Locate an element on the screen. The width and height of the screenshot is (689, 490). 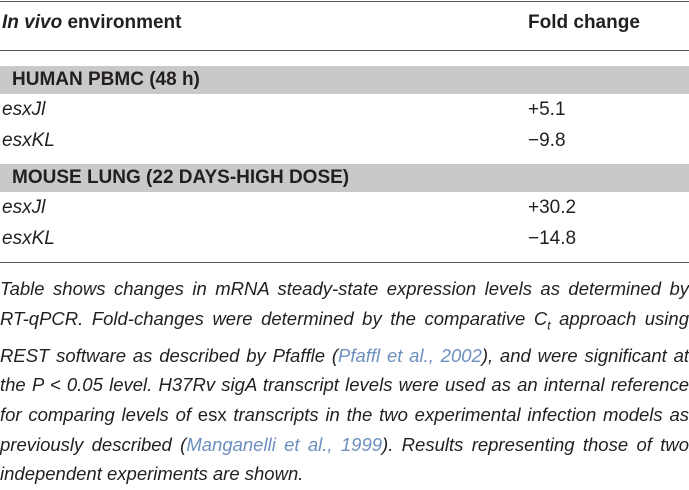
footnote-italic: C is located at coordinates (540, 318).